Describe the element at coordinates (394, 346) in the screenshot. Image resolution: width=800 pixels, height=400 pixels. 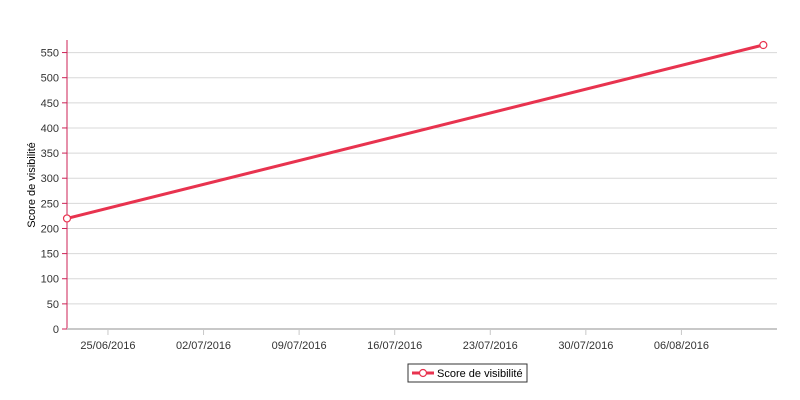
I see `x-tick-label: 16/07/2016` at that location.